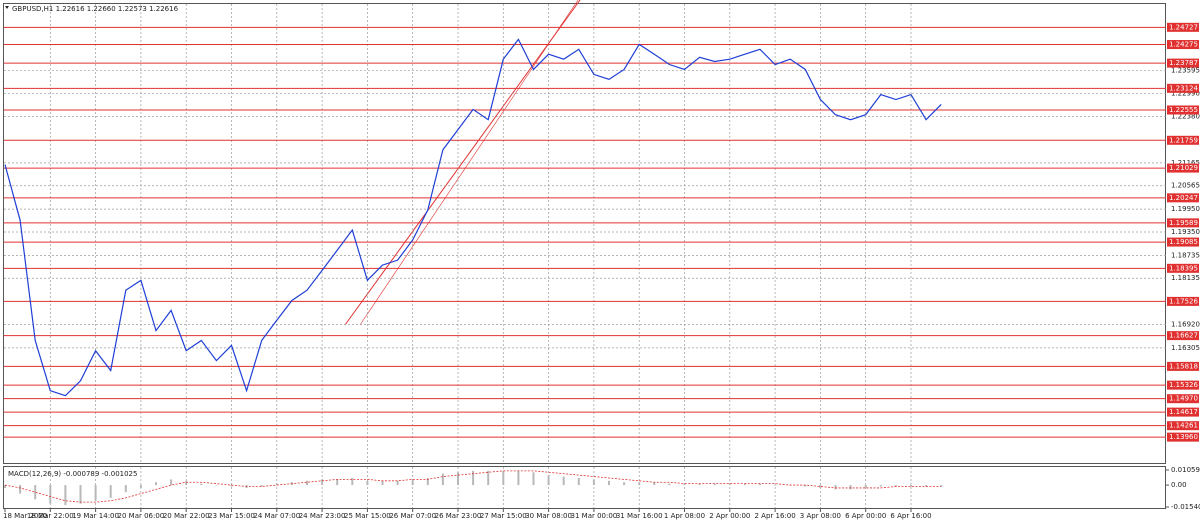 This screenshot has width=1200, height=524. Describe the element at coordinates (25, 516) in the screenshot. I see `x-tick-label: 18 Mar 2020` at that location.